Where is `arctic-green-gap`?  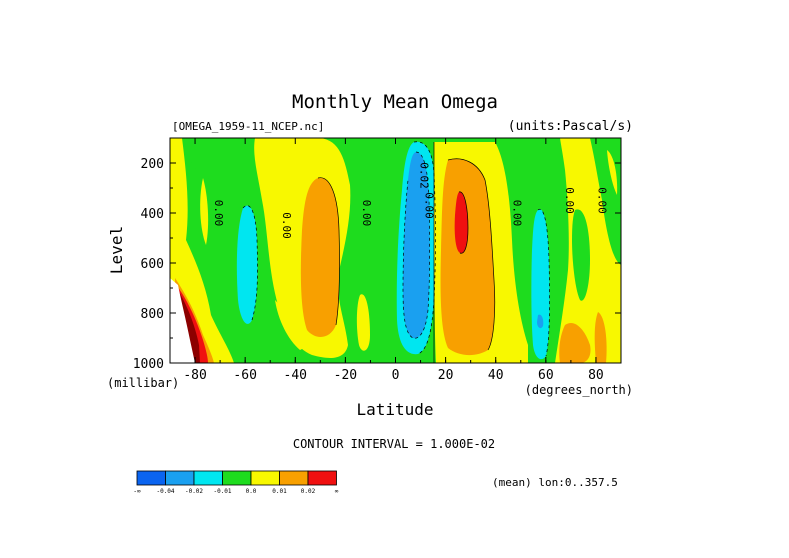 arctic-green-gap is located at coordinates (581, 255).